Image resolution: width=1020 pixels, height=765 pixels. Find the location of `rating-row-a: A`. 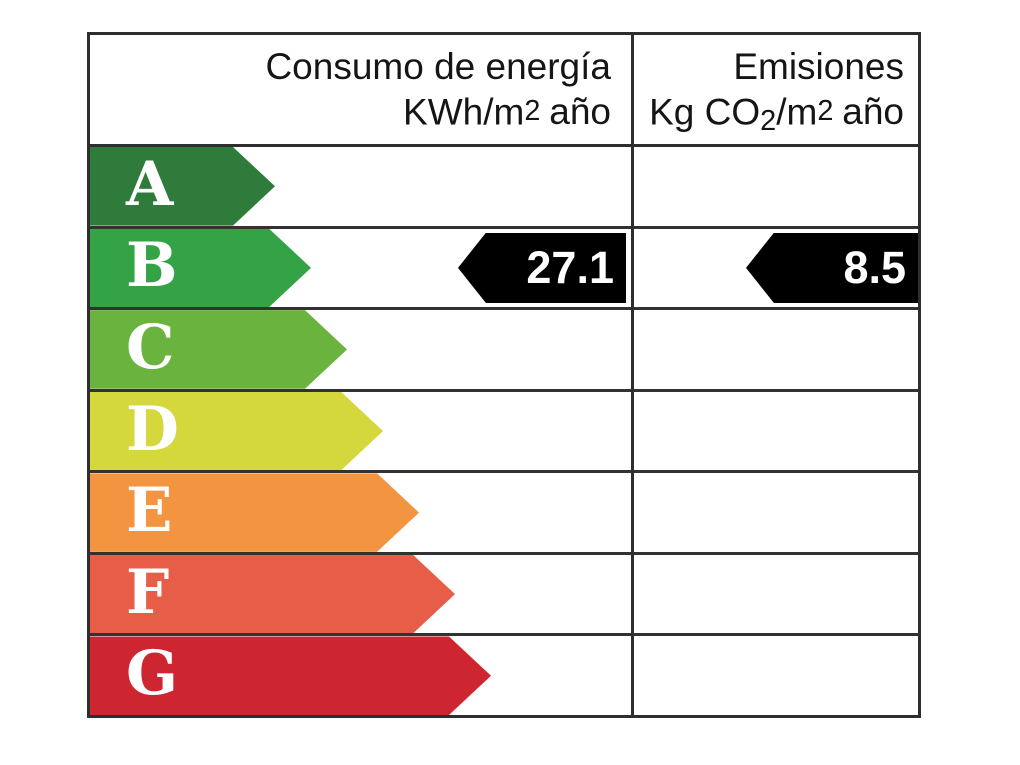

rating-row-a: A is located at coordinates (504, 186).